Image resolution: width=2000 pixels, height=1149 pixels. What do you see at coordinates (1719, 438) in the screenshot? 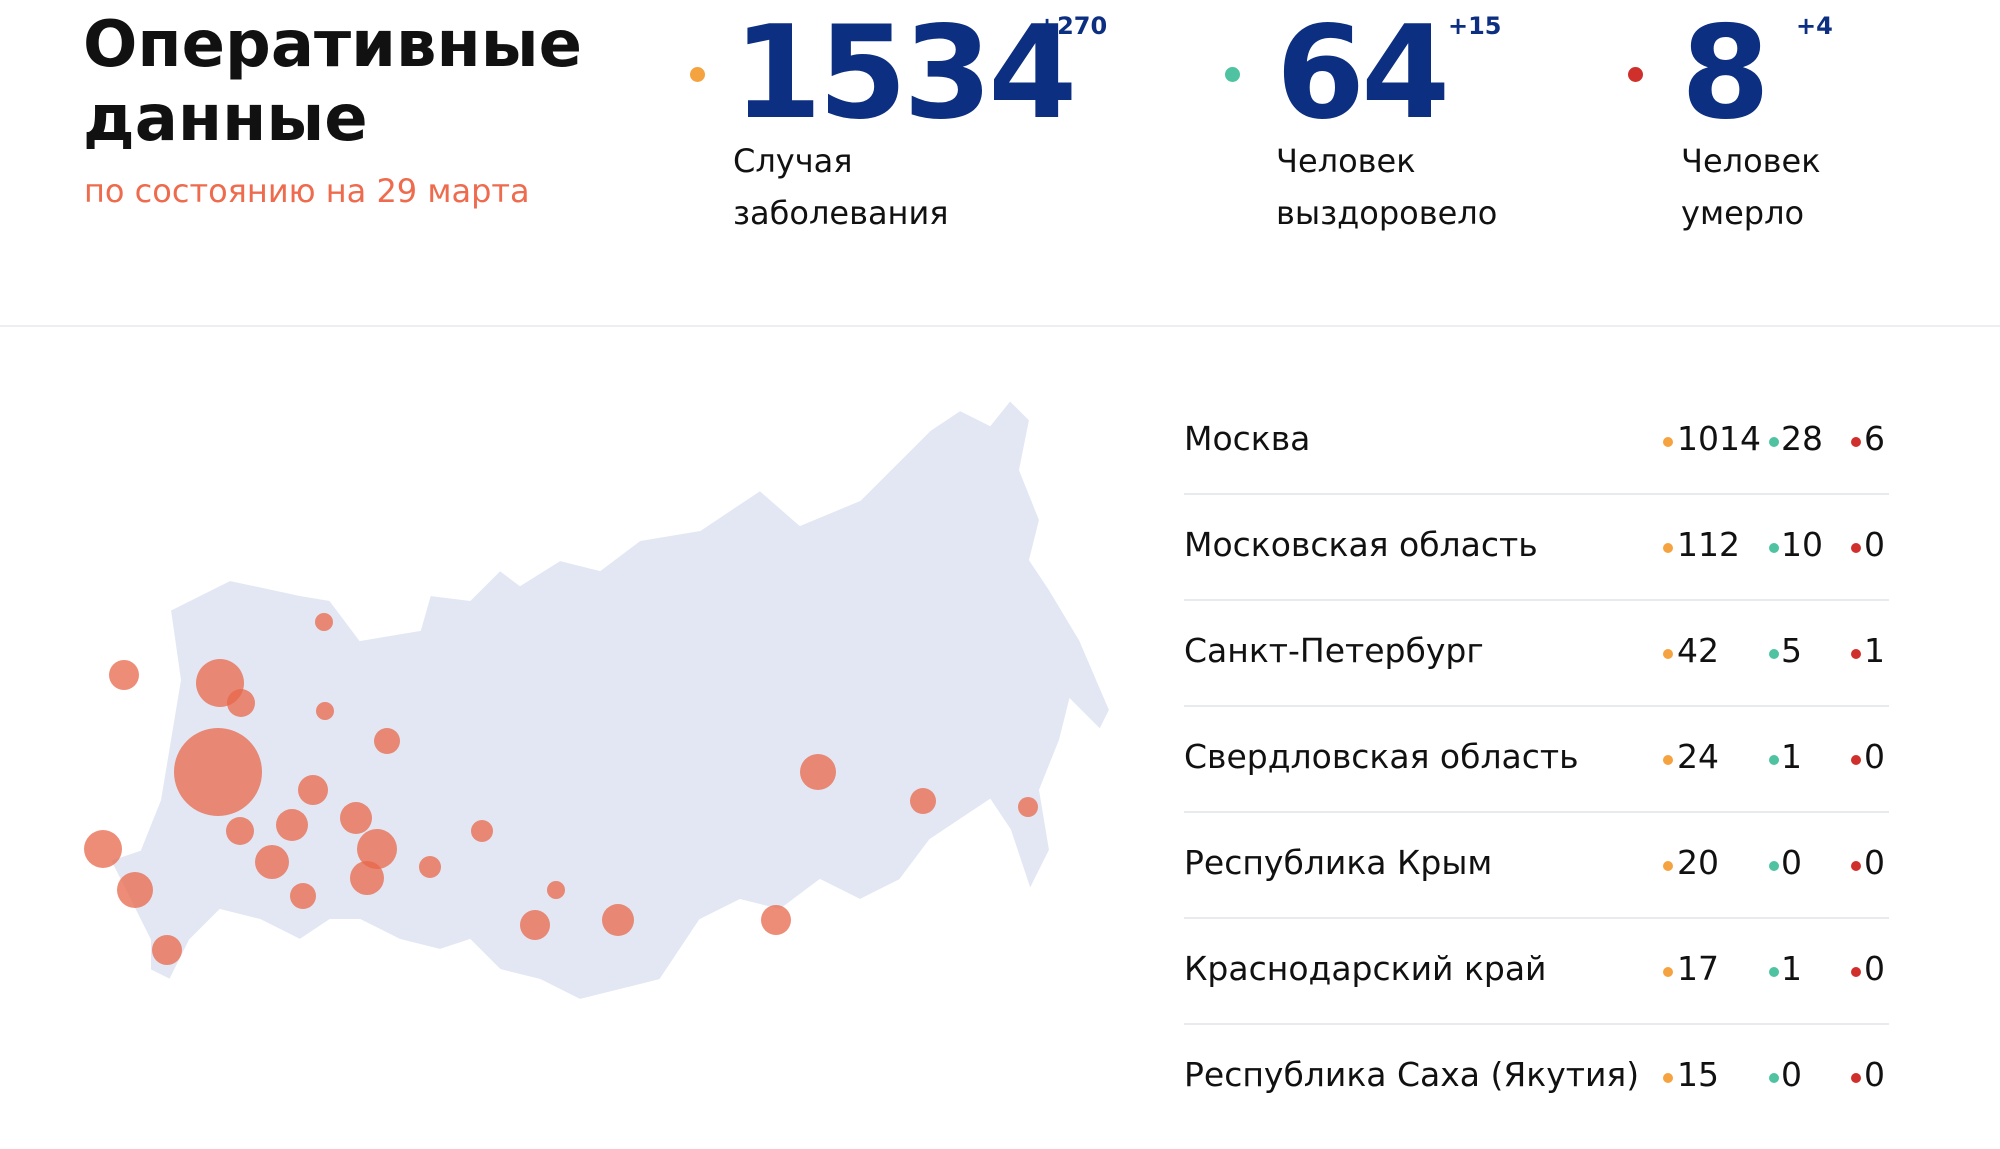
I see `value: 1014` at bounding box center [1719, 438].